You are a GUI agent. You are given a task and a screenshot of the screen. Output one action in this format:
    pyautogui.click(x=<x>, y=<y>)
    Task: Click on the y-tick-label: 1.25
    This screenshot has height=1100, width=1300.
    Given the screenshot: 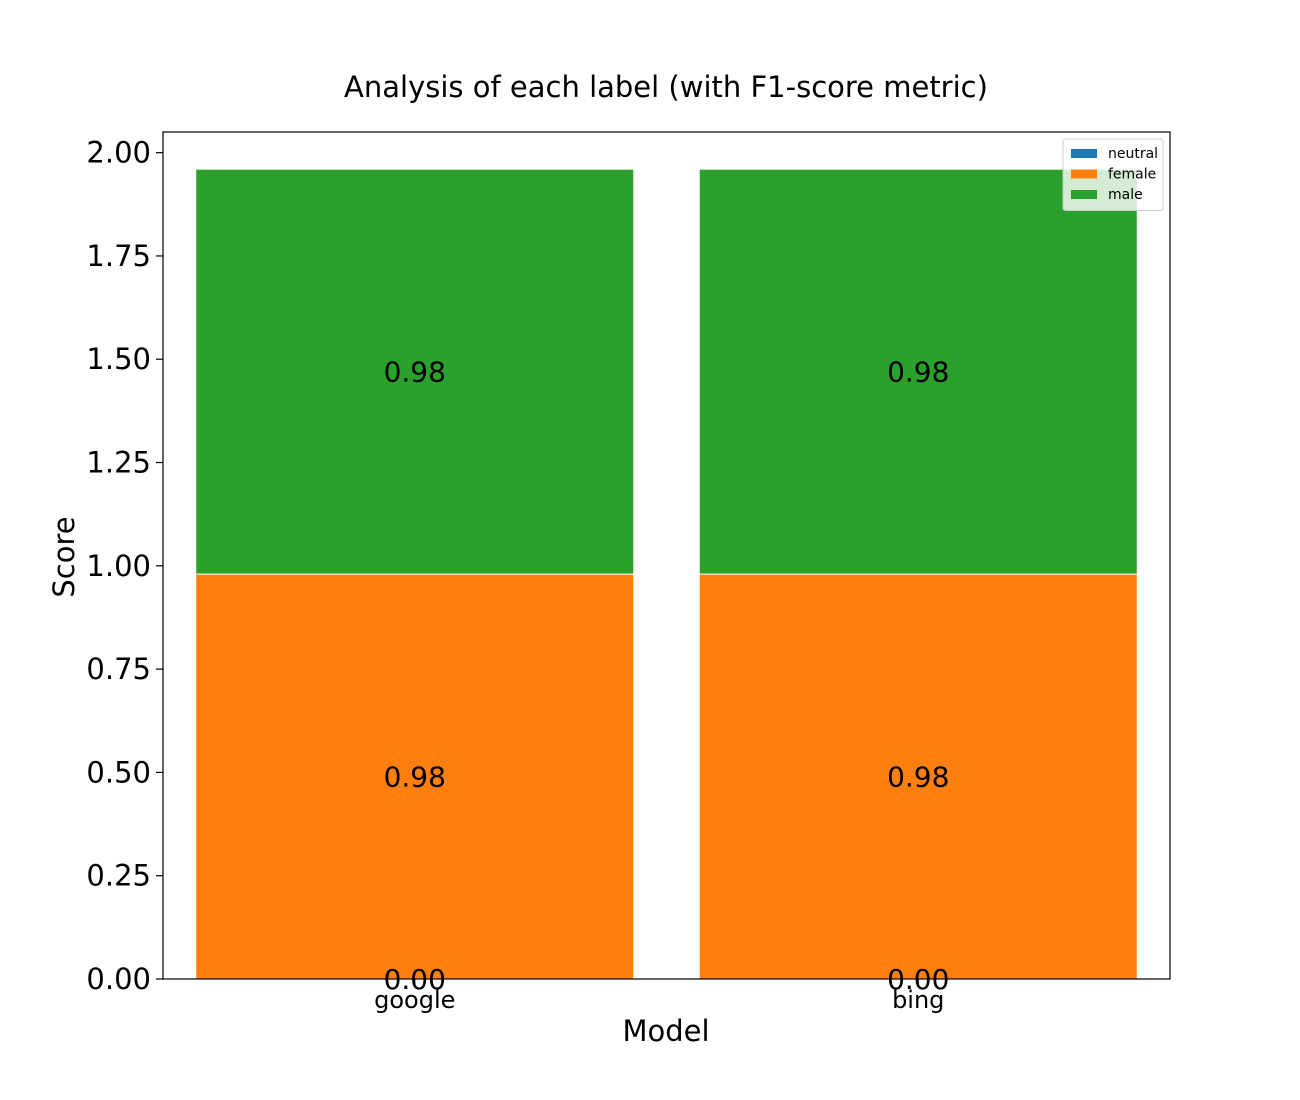 What is the action you would take?
    pyautogui.click(x=118, y=463)
    